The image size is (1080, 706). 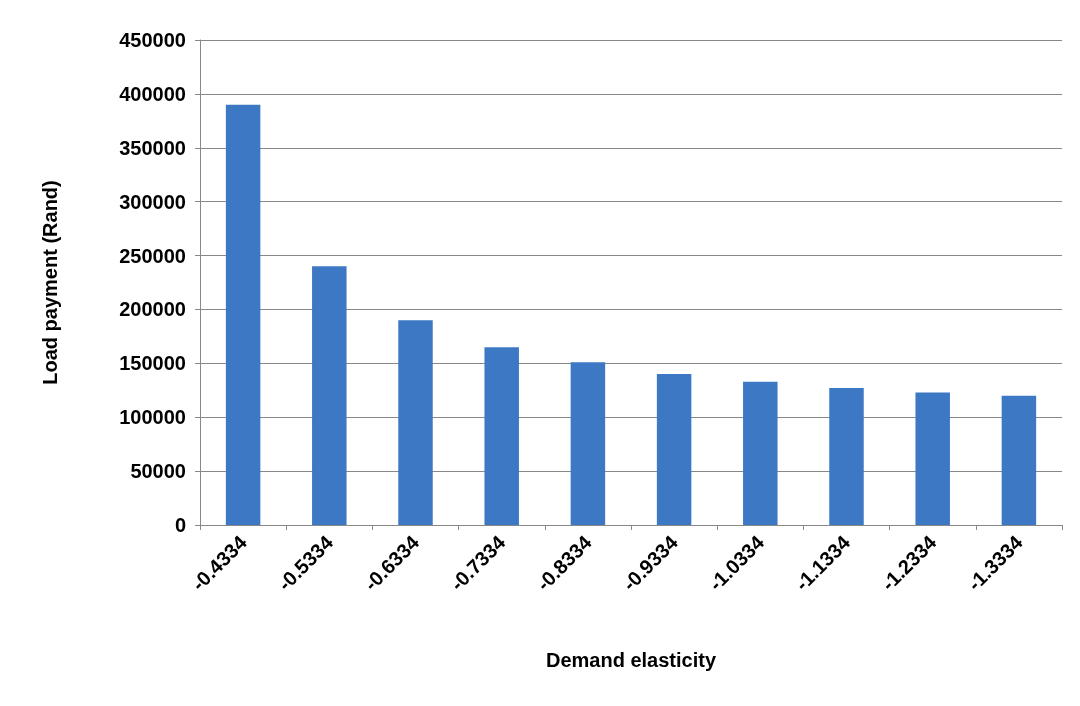 What do you see at coordinates (631, 660) in the screenshot?
I see `x-axis-title: Demand elasticity` at bounding box center [631, 660].